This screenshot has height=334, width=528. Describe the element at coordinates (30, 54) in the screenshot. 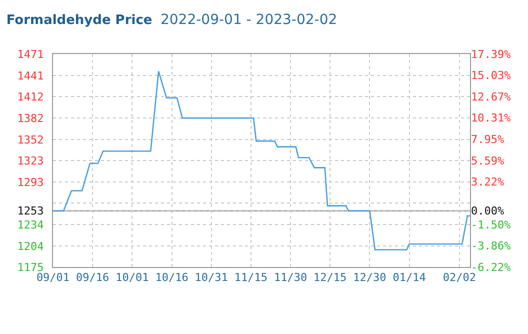

I see `y-tick-label: 1471` at that location.